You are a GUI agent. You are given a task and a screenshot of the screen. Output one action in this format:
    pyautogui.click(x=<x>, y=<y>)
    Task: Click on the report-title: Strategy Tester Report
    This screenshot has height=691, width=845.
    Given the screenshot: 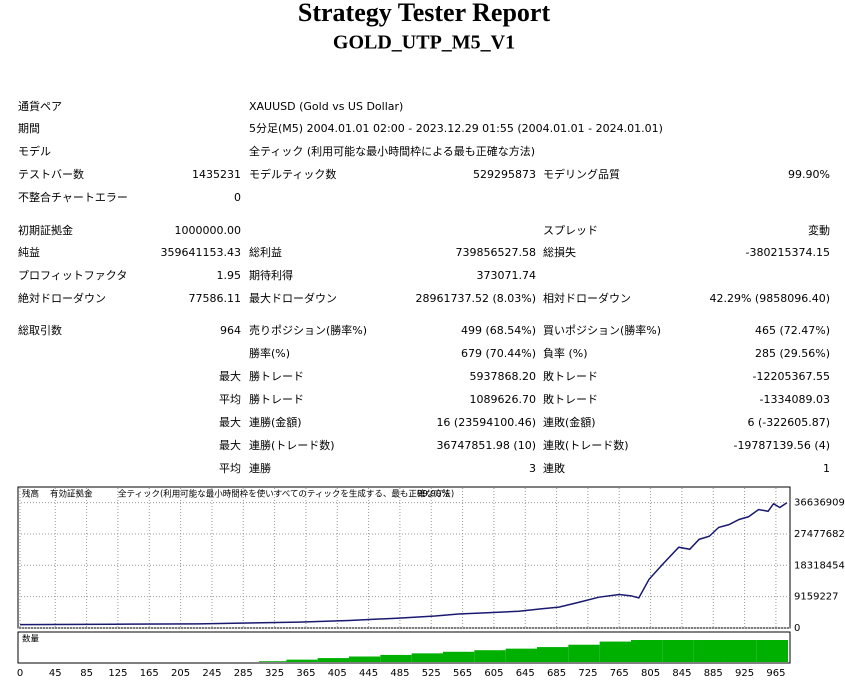 What is the action you would take?
    pyautogui.click(x=424, y=13)
    